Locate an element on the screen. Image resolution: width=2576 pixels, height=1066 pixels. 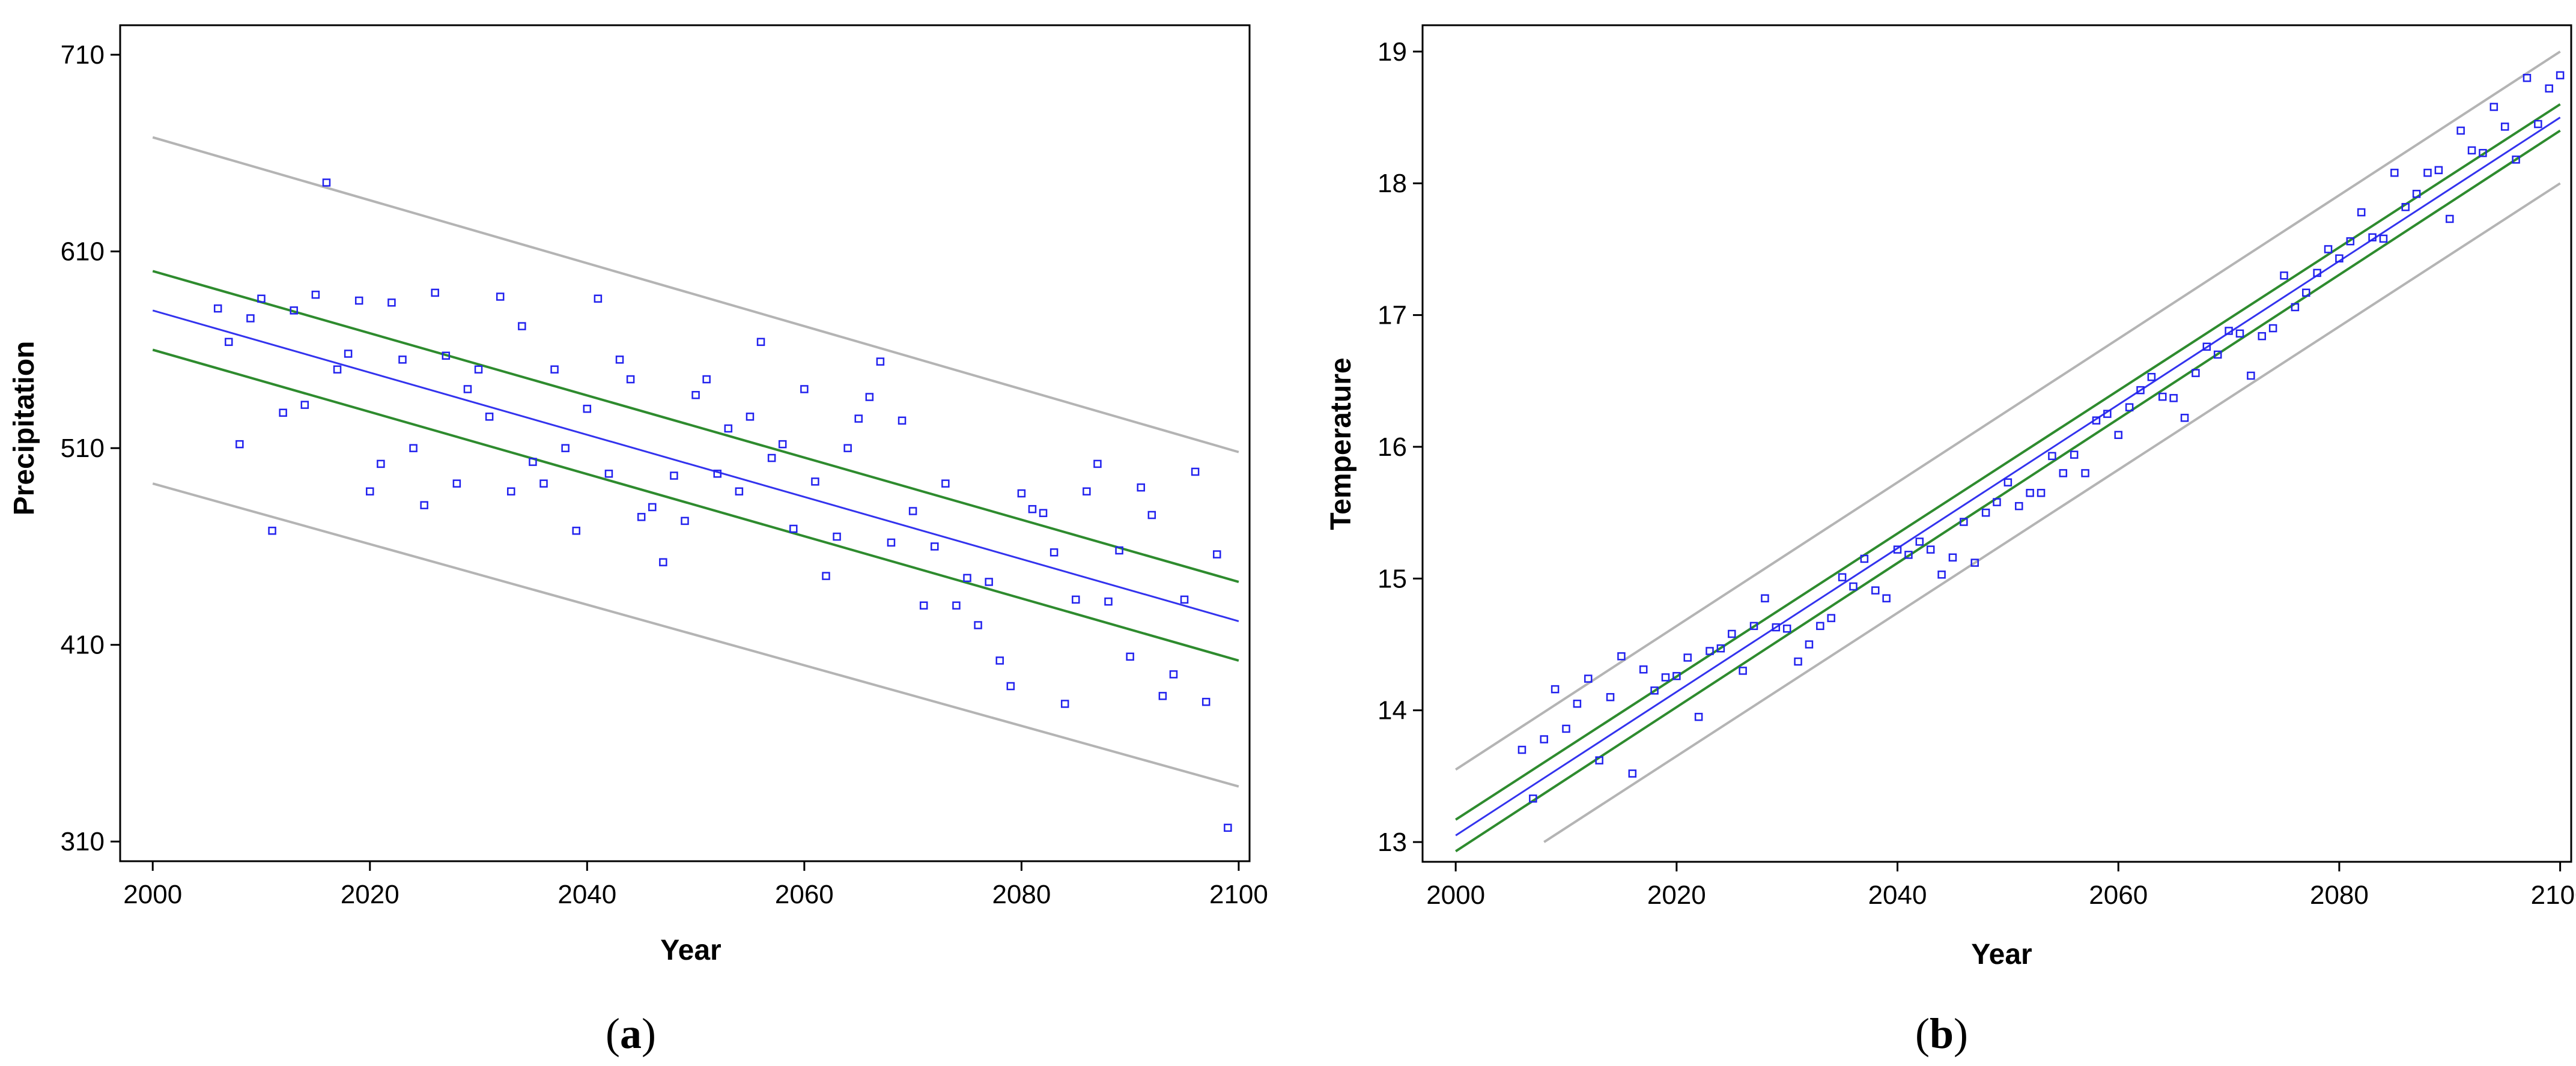
x-tick-label: 2040 is located at coordinates (586, 894).